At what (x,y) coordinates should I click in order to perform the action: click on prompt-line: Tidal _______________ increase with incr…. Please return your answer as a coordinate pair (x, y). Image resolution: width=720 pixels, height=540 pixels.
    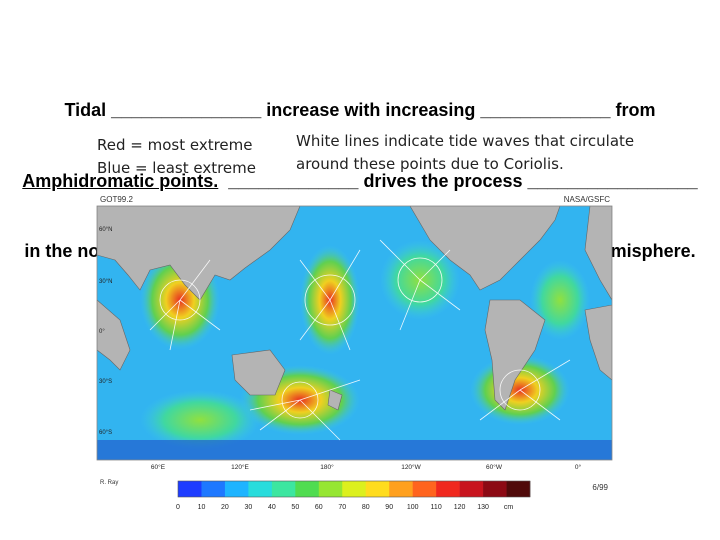
    Looking at the image, I should click on (360, 110).